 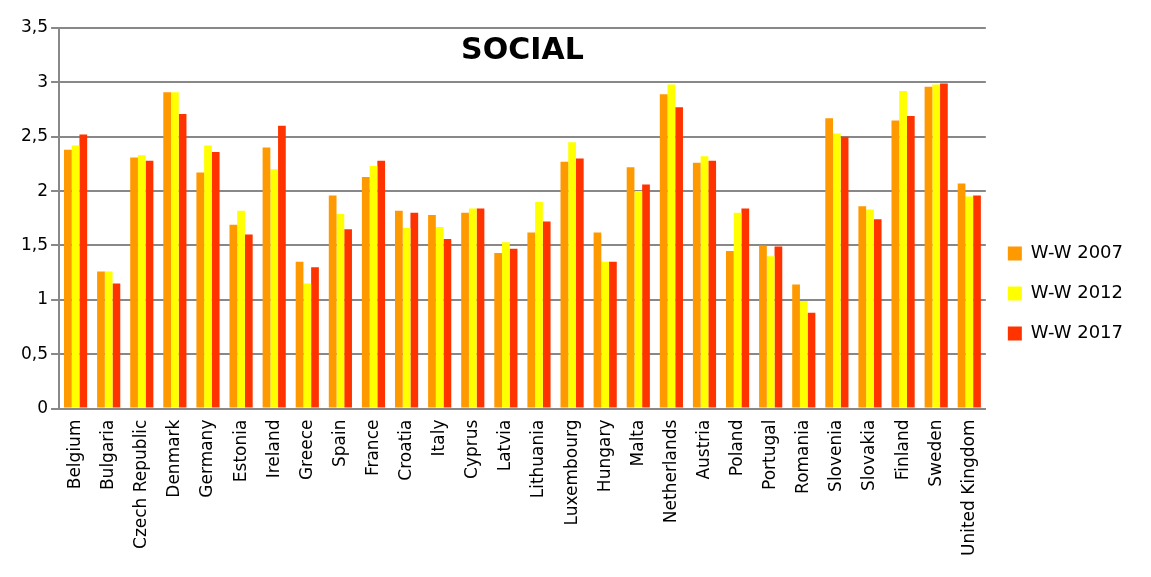 What do you see at coordinates (43, 189) in the screenshot?
I see `y-tick-label: 2` at bounding box center [43, 189].